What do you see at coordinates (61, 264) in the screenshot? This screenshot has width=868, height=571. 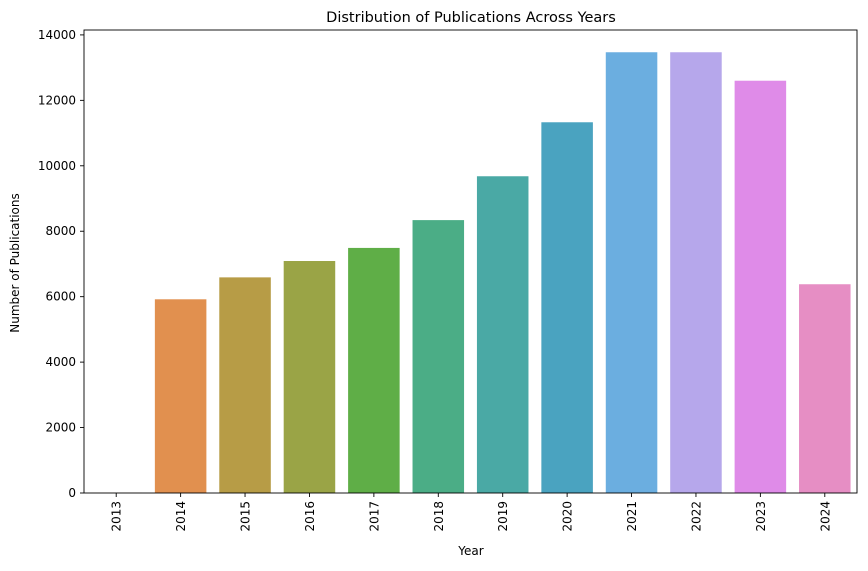 I see `y-axis: 0 2000 4000 6000 8000 10000 12000 14000` at bounding box center [61, 264].